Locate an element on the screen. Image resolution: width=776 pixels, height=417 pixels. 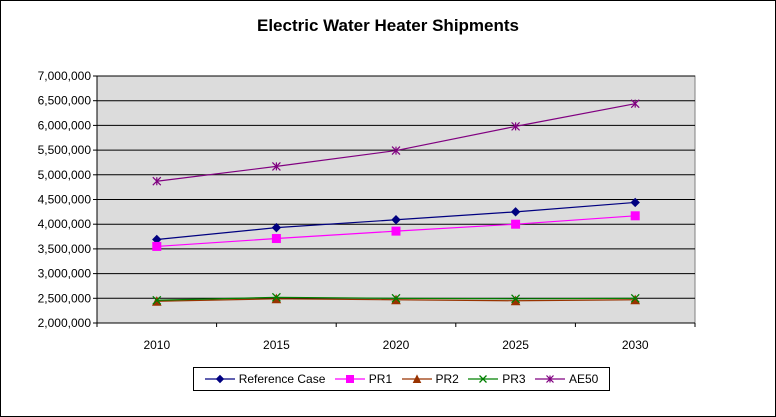
y-tick-label: 4,500,000 is located at coordinates (65, 200).